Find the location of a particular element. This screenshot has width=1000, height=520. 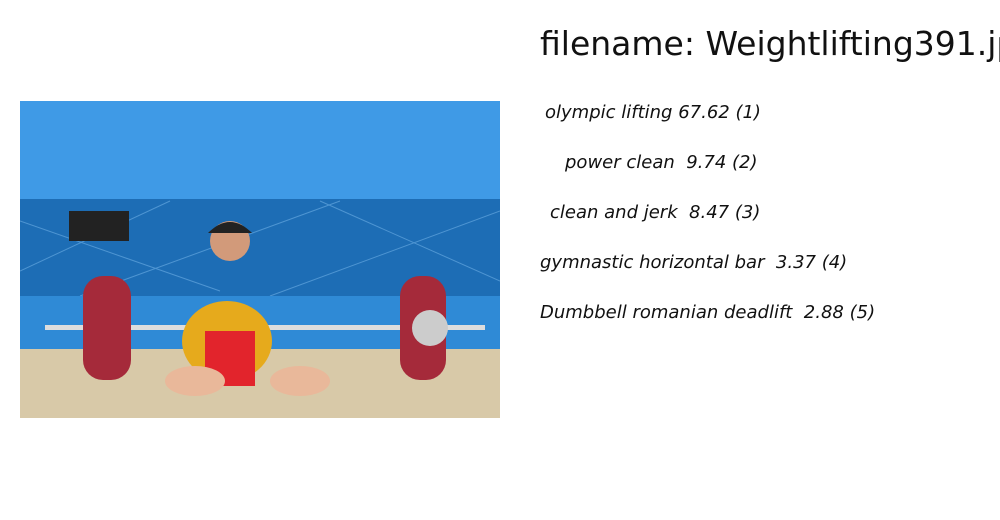

prediction: olympic lifting 67.62 (1) is located at coordinates (653, 112).